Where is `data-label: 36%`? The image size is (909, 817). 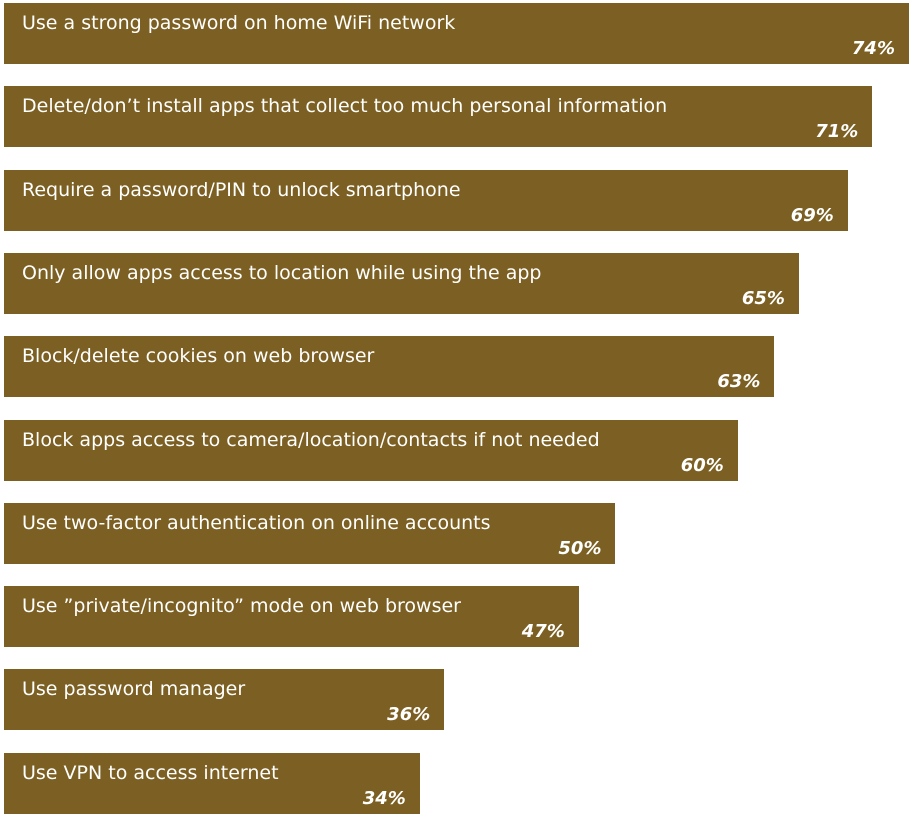
data-label: 36% is located at coordinates (409, 715).